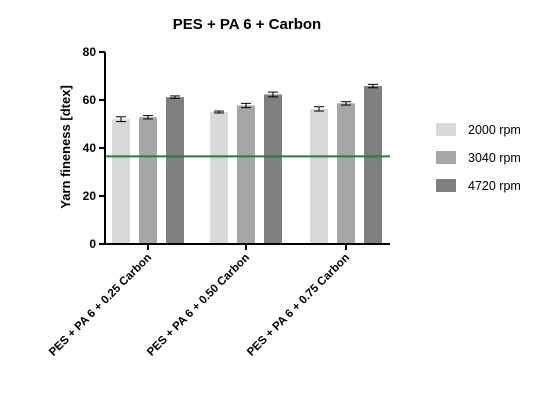  I want to click on y-axis: 0 20 40 60 80, so click(94, 148).